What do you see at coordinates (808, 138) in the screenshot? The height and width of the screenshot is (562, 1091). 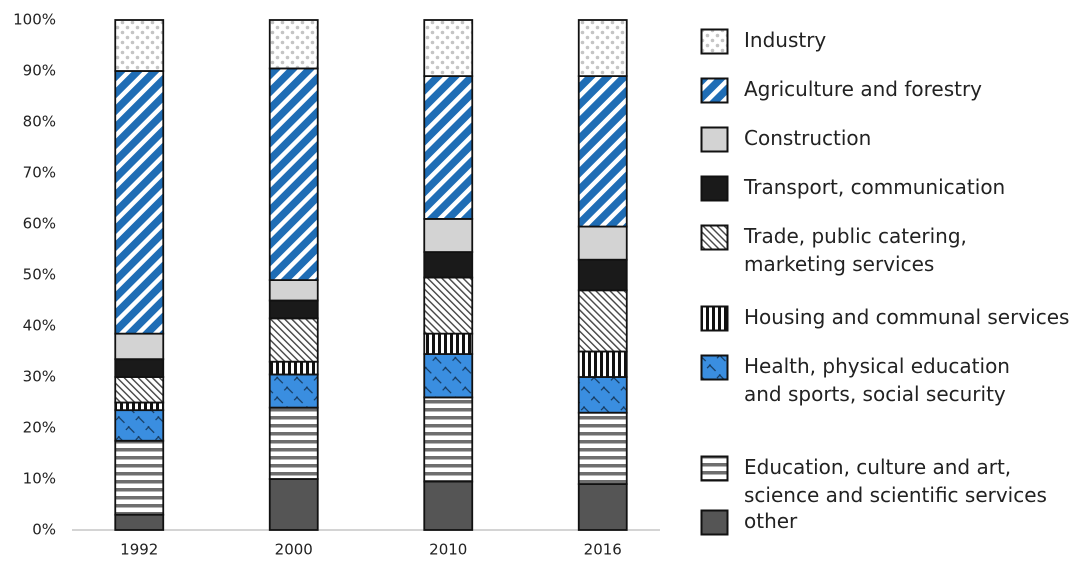 I see `legend-label: Construction` at bounding box center [808, 138].